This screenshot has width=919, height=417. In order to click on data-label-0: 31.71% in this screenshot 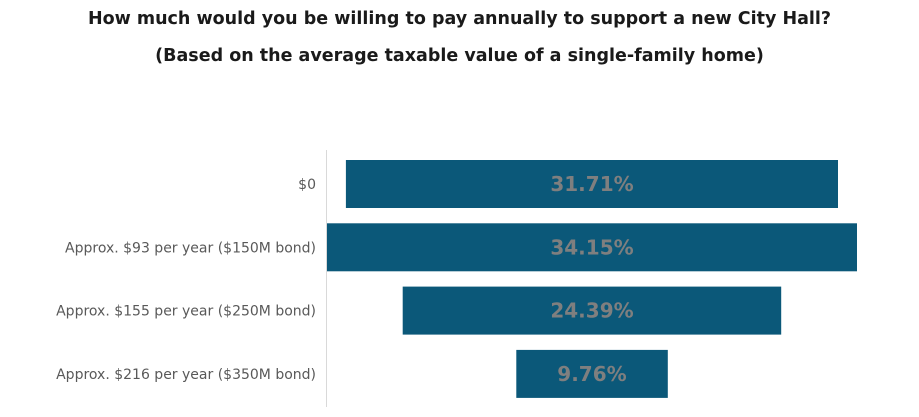, I will do `click(591, 184)`.